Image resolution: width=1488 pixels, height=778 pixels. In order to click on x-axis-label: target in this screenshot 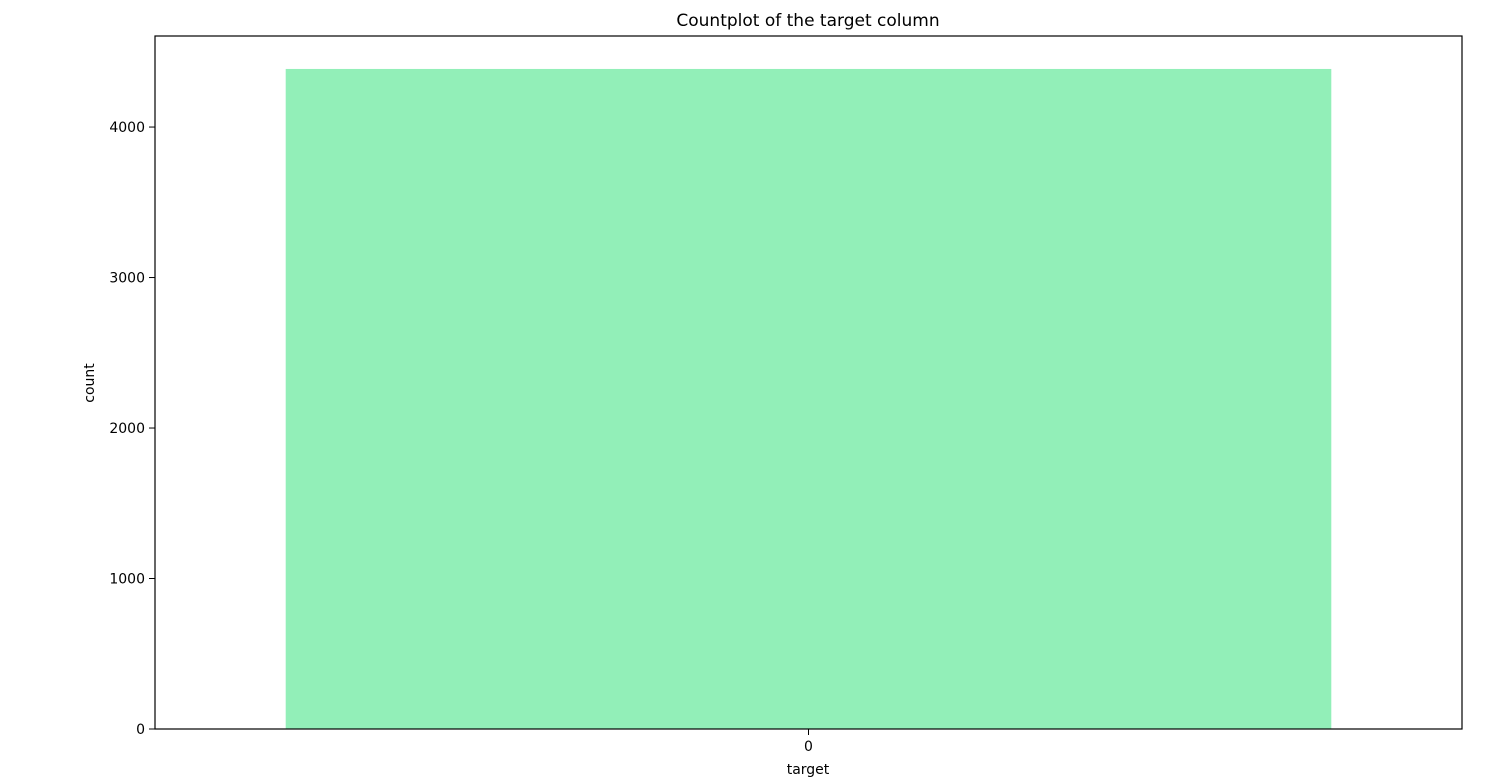, I will do `click(808, 770)`.